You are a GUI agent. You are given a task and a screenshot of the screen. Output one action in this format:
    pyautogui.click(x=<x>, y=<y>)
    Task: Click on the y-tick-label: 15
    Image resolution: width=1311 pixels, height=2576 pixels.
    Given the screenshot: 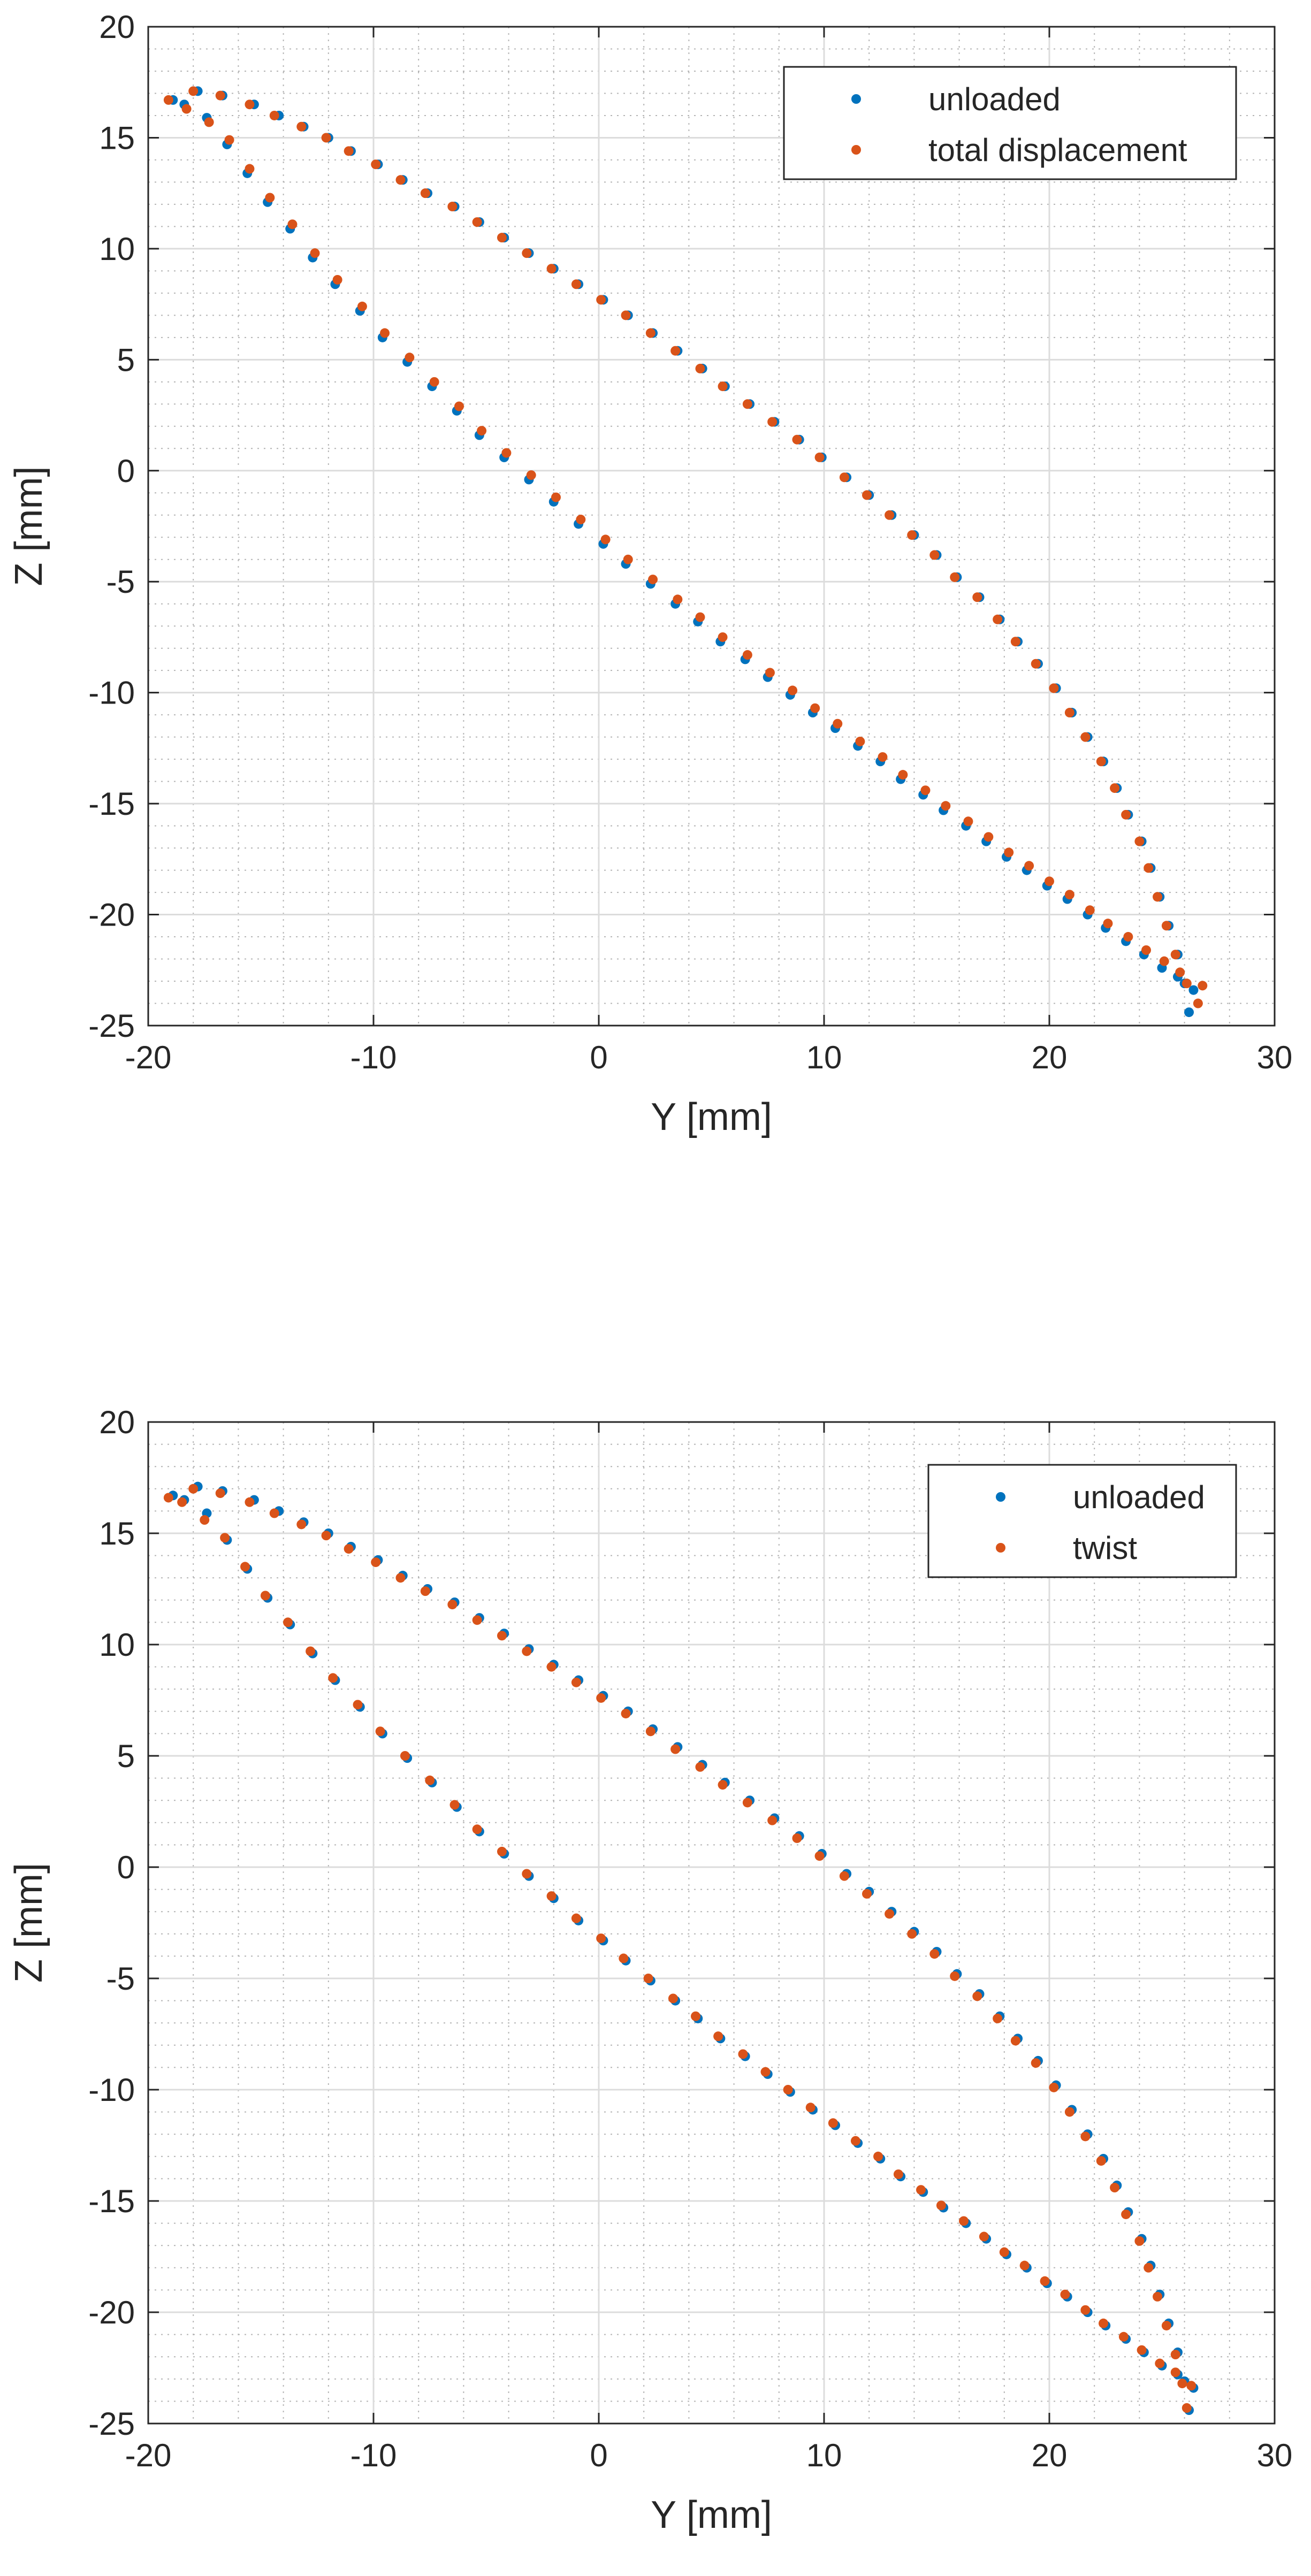 What is the action you would take?
    pyautogui.click(x=117, y=1533)
    